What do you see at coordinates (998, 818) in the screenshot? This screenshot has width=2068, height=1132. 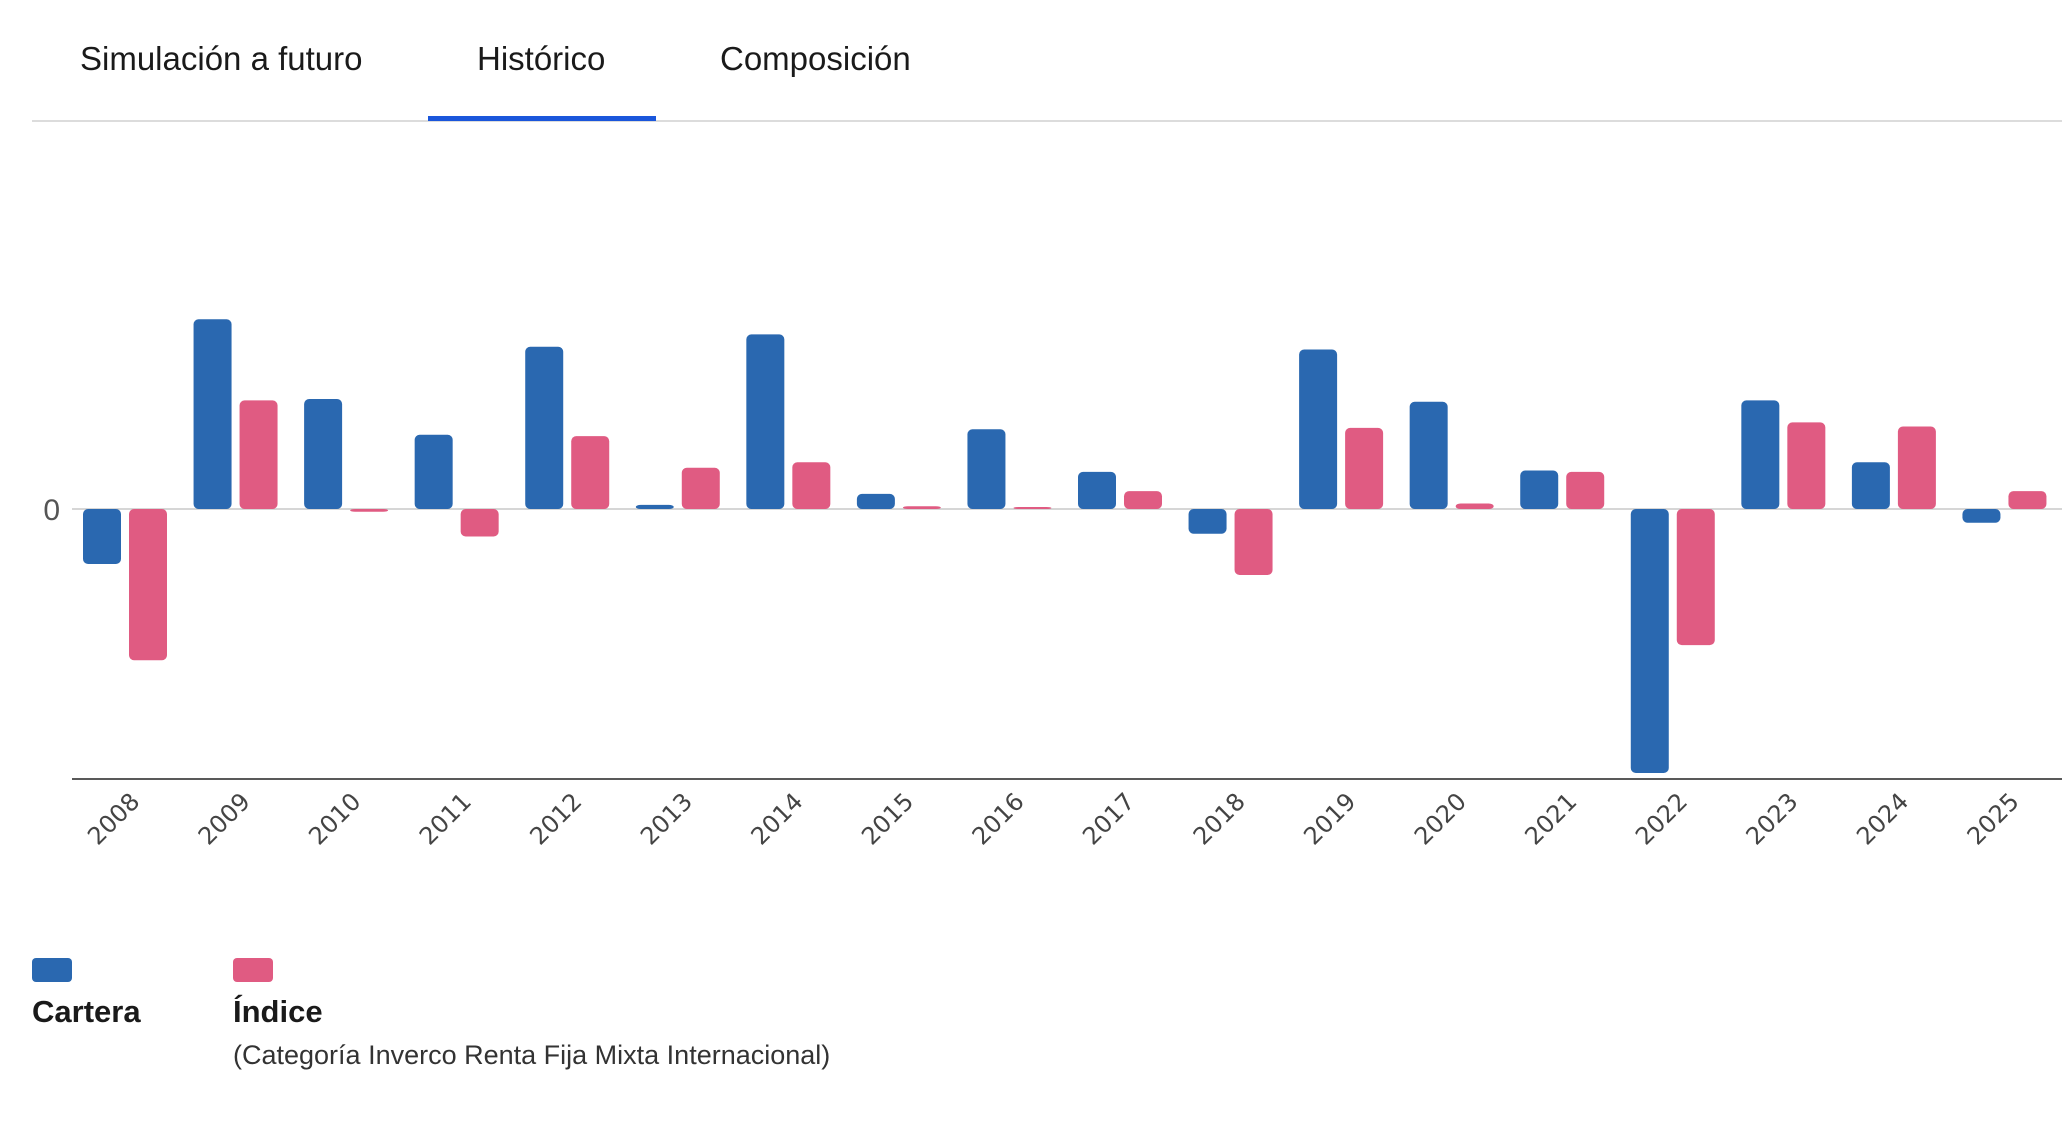 I see `x-tick-label: 2016` at bounding box center [998, 818].